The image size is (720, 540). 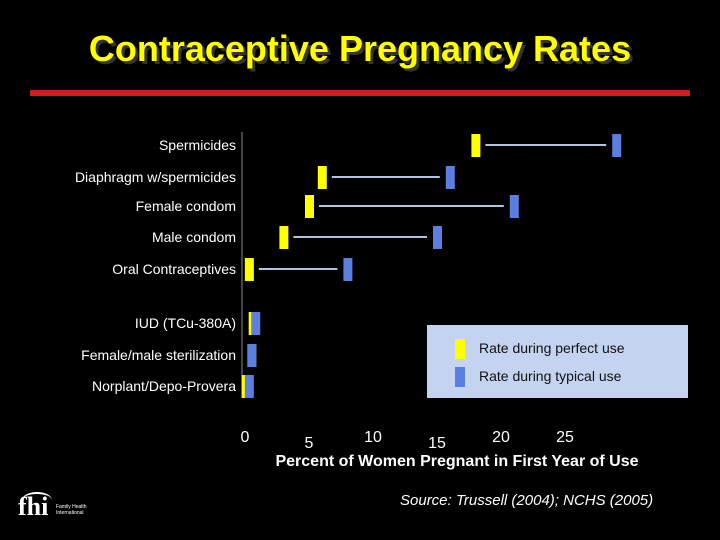 What do you see at coordinates (37, 500) in the screenshot?
I see `logo-arc-icon` at bounding box center [37, 500].